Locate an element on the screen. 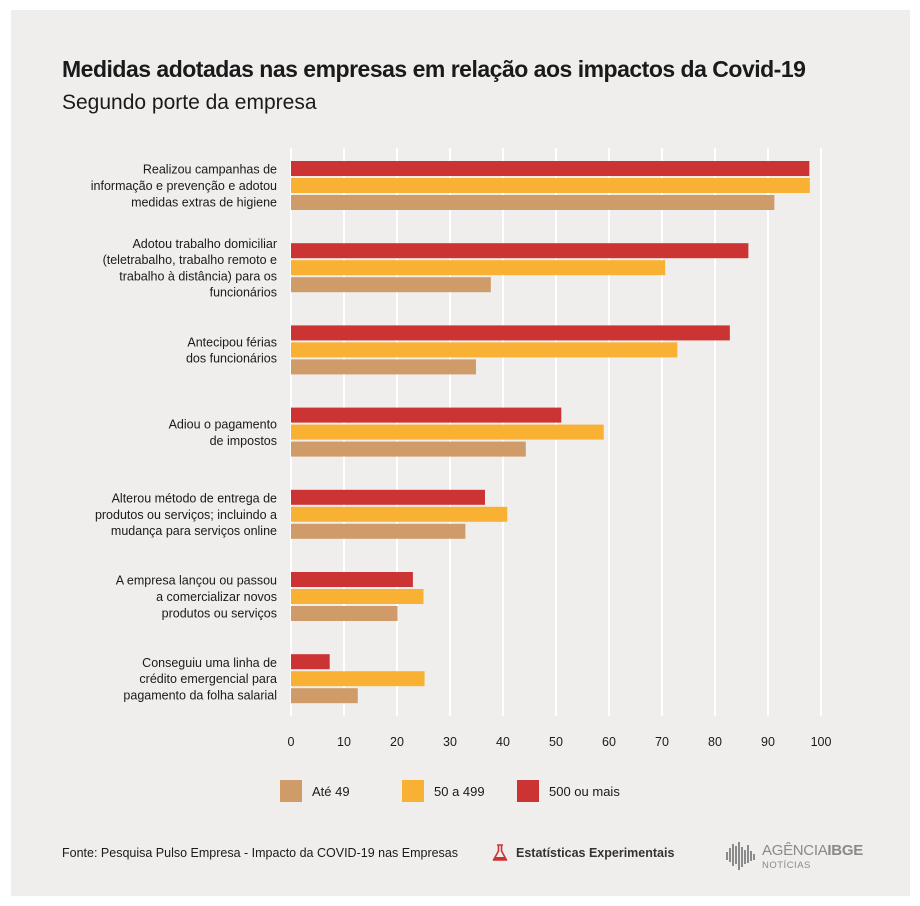 This screenshot has height=906, width=920. category-label: pagamento da folha salarial is located at coordinates (200, 696).